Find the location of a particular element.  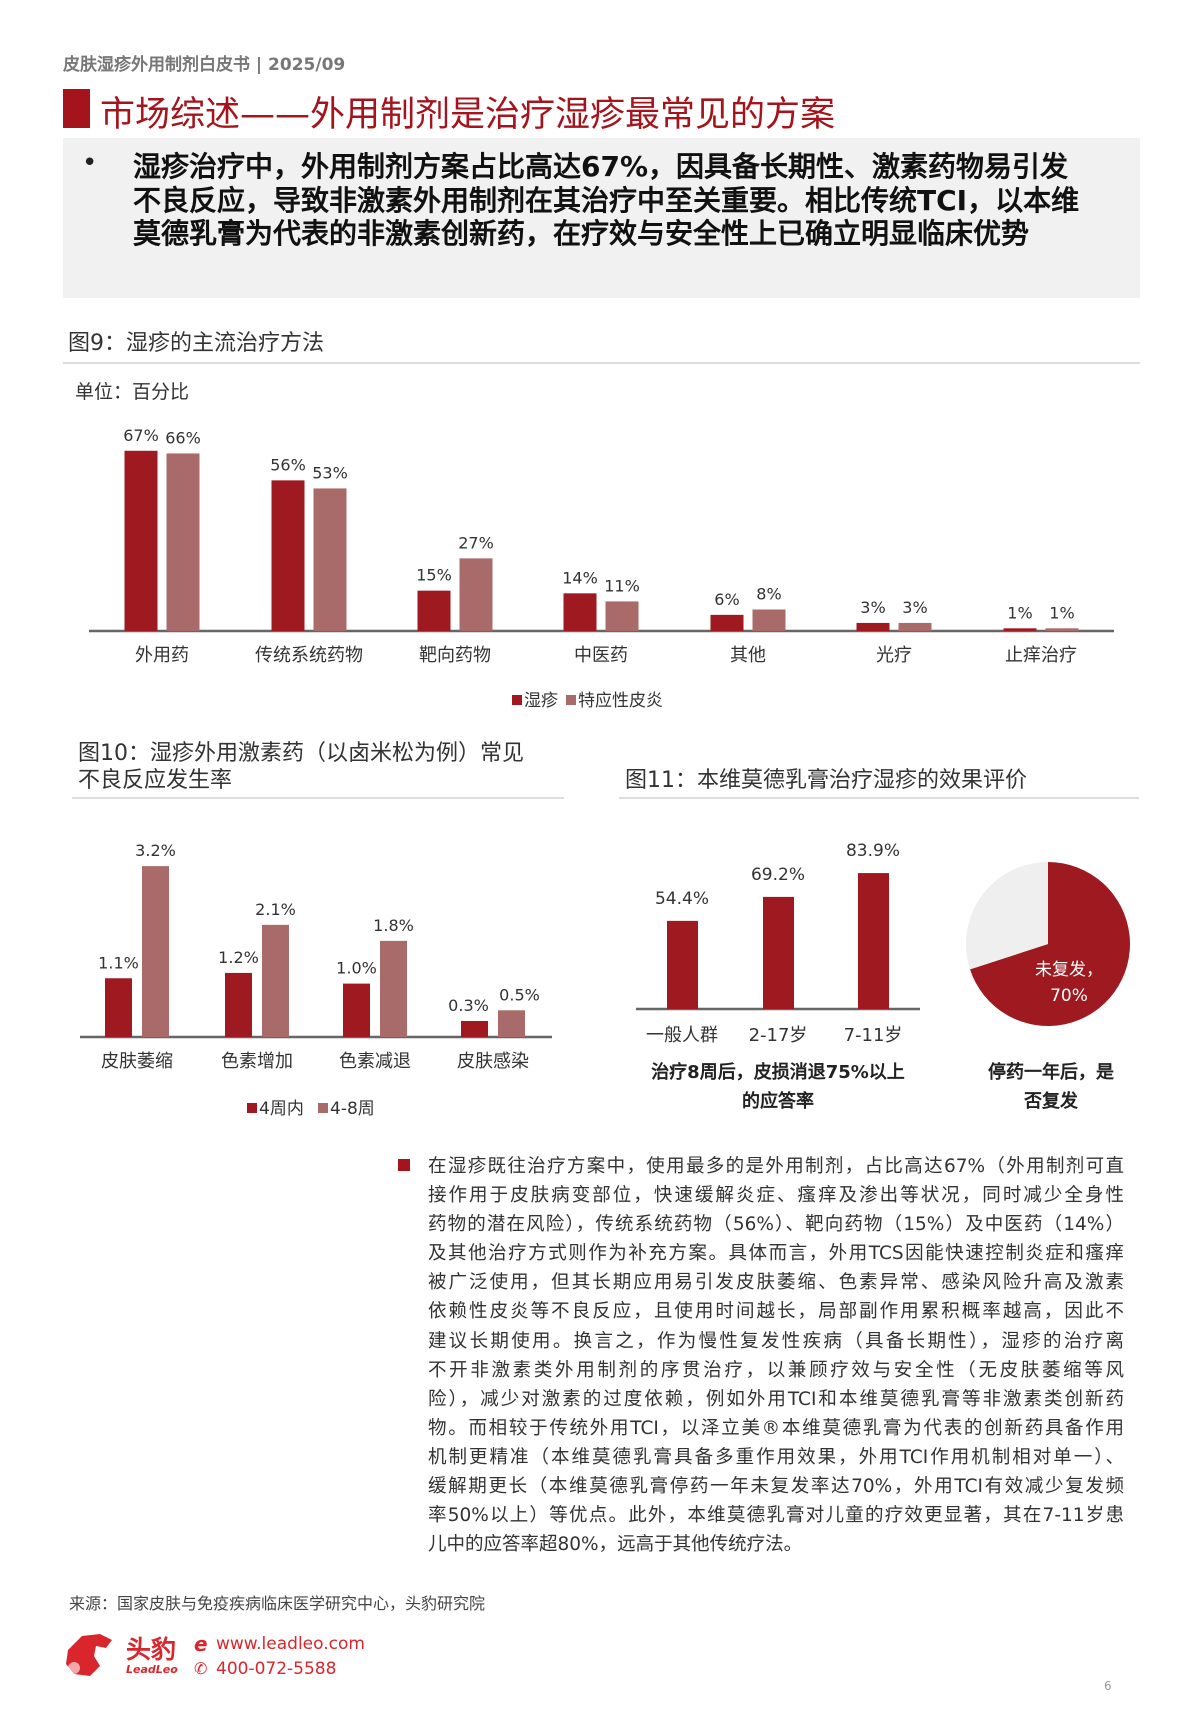

data-label: 1.0% is located at coordinates (356, 968).